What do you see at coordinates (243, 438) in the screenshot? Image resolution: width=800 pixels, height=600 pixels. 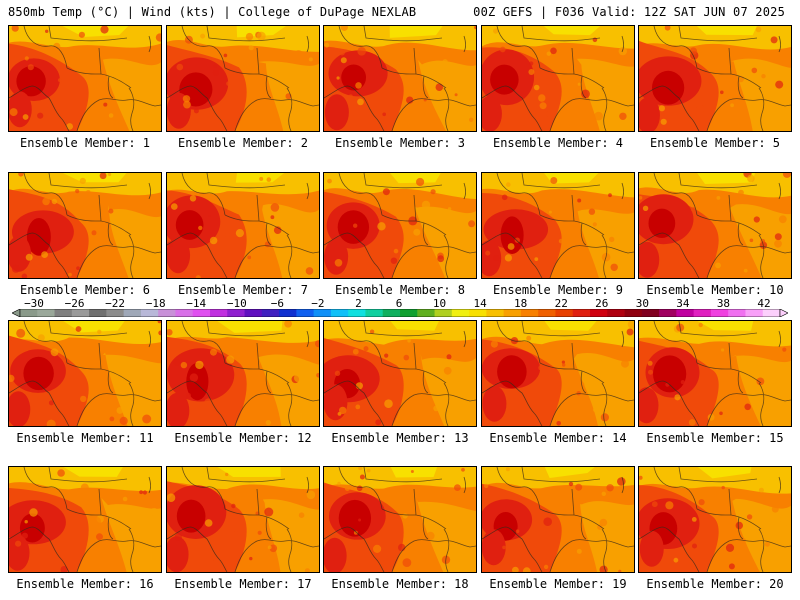 I see `ensemble-member-label: Ensemble Member: 12` at bounding box center [243, 438].